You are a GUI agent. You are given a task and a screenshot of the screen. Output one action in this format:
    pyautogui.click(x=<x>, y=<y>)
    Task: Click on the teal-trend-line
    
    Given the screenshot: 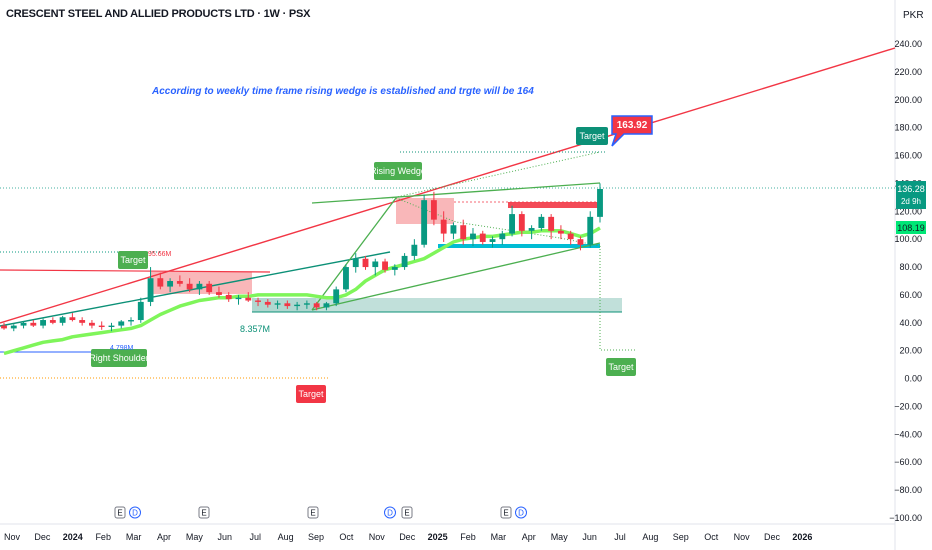 What is the action you would take?
    pyautogui.click(x=195, y=289)
    